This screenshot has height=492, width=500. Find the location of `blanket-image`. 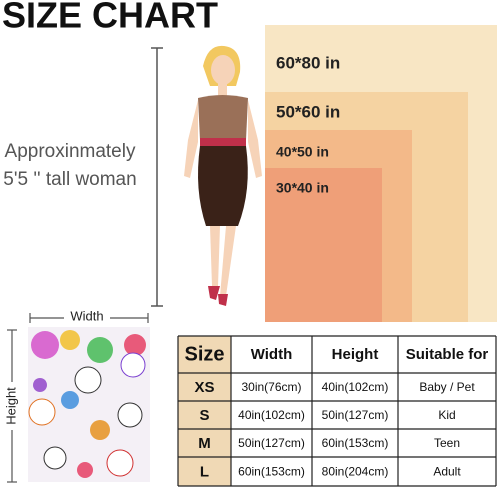

blanket-image is located at coordinates (89, 404).